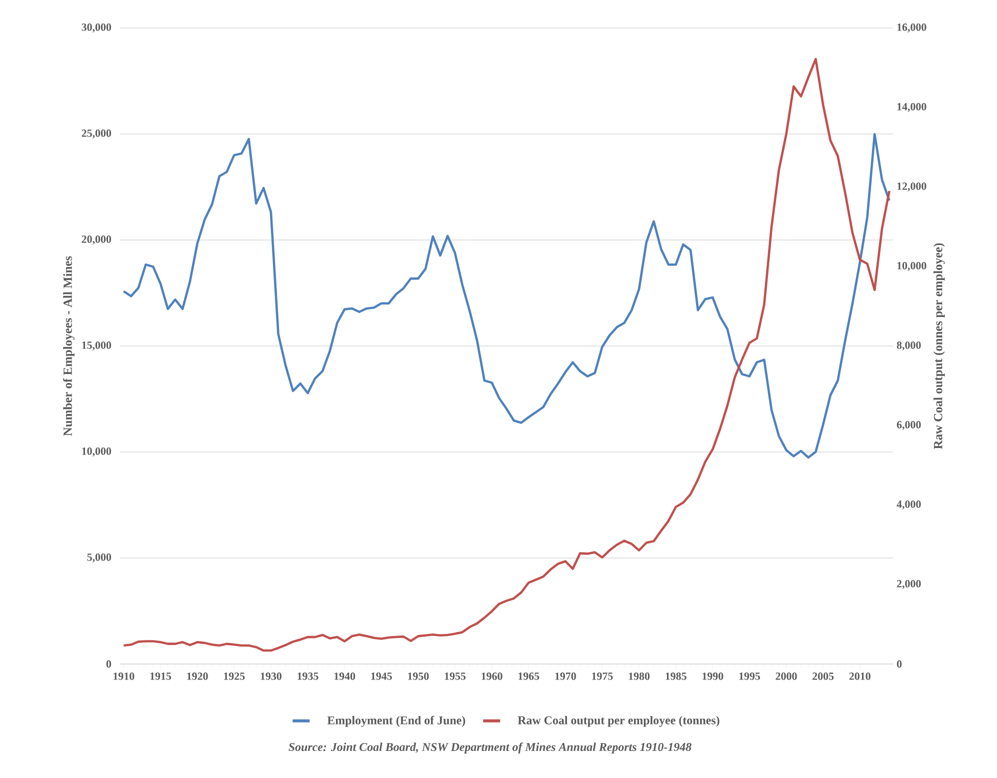 This screenshot has width=997, height=778. I want to click on y2-tick-label: 10,000, so click(911, 266).